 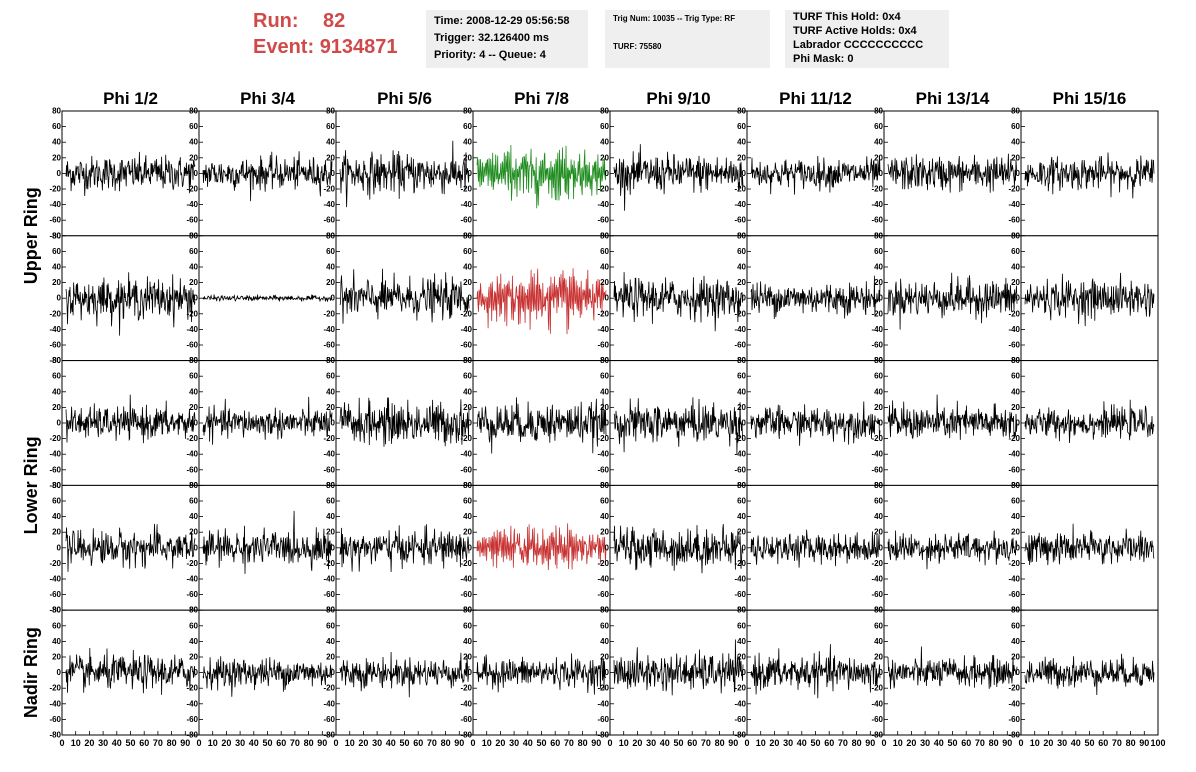 I want to click on x-tick-label: 30, so click(x=514, y=743).